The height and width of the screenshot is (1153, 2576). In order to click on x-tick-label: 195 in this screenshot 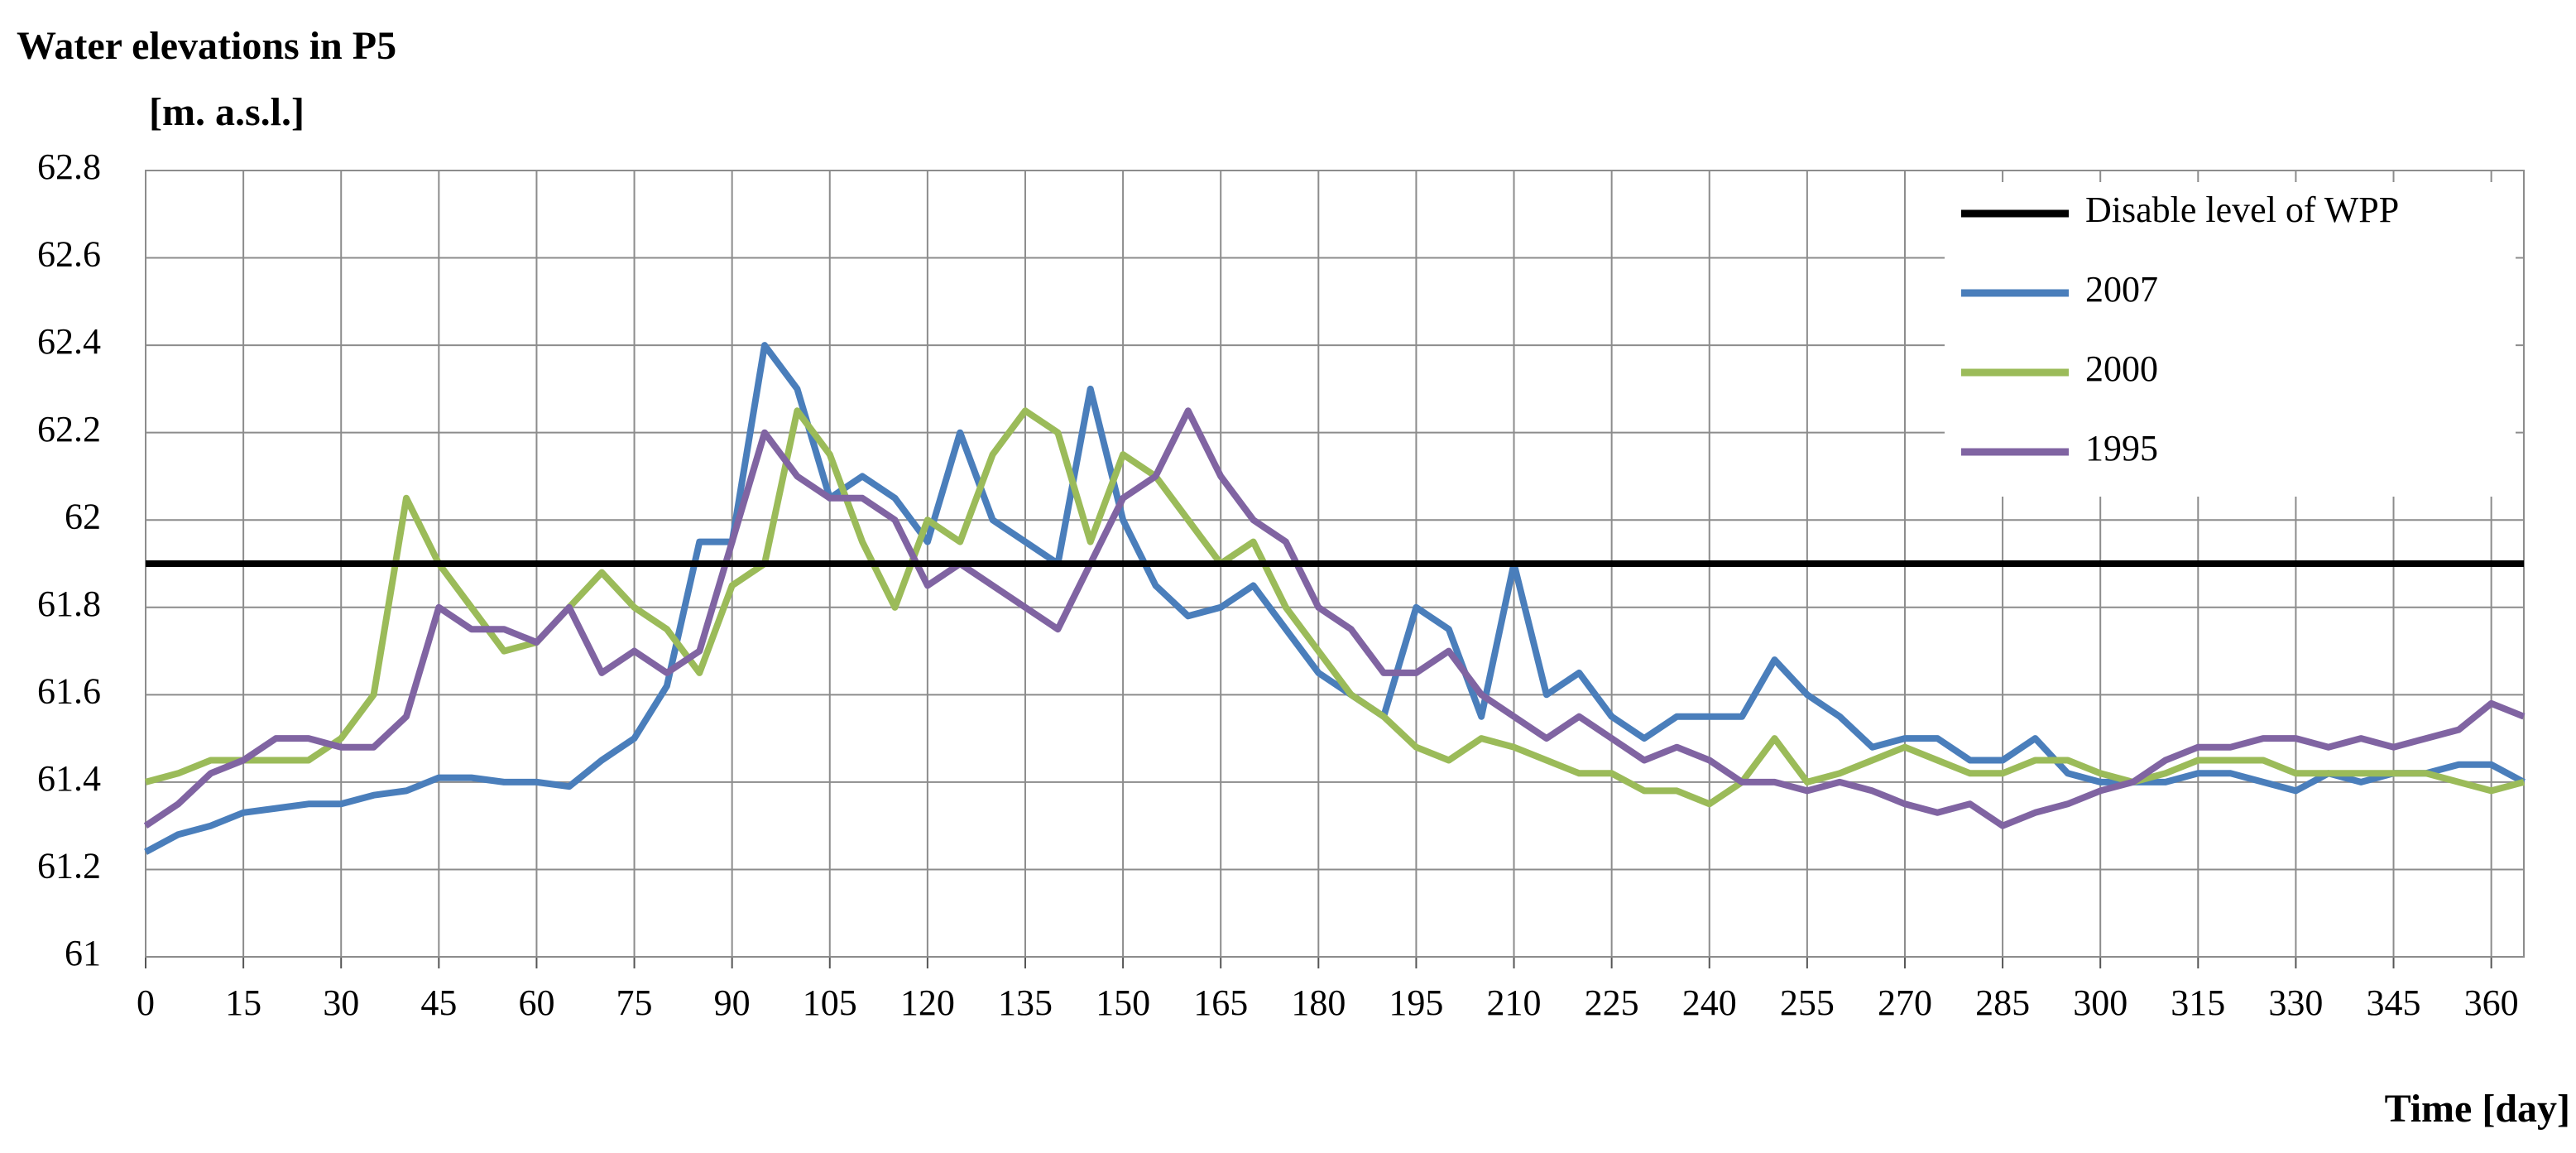, I will do `click(1416, 1002)`.